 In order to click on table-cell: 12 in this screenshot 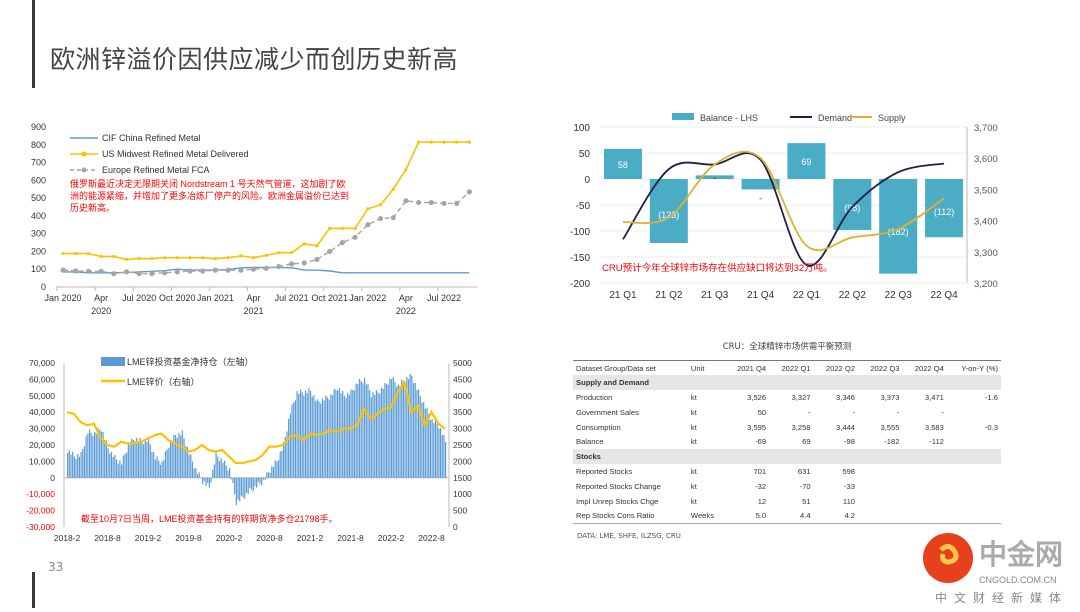, I will do `click(747, 501)`.